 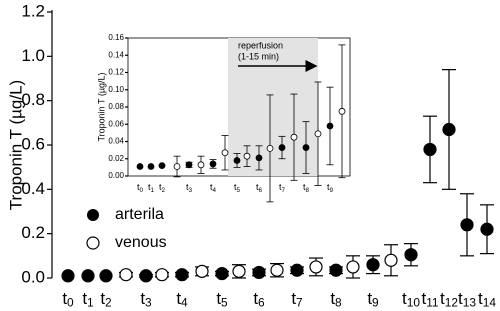 I want to click on y-tick-label: 0.8, so click(x=33, y=99).